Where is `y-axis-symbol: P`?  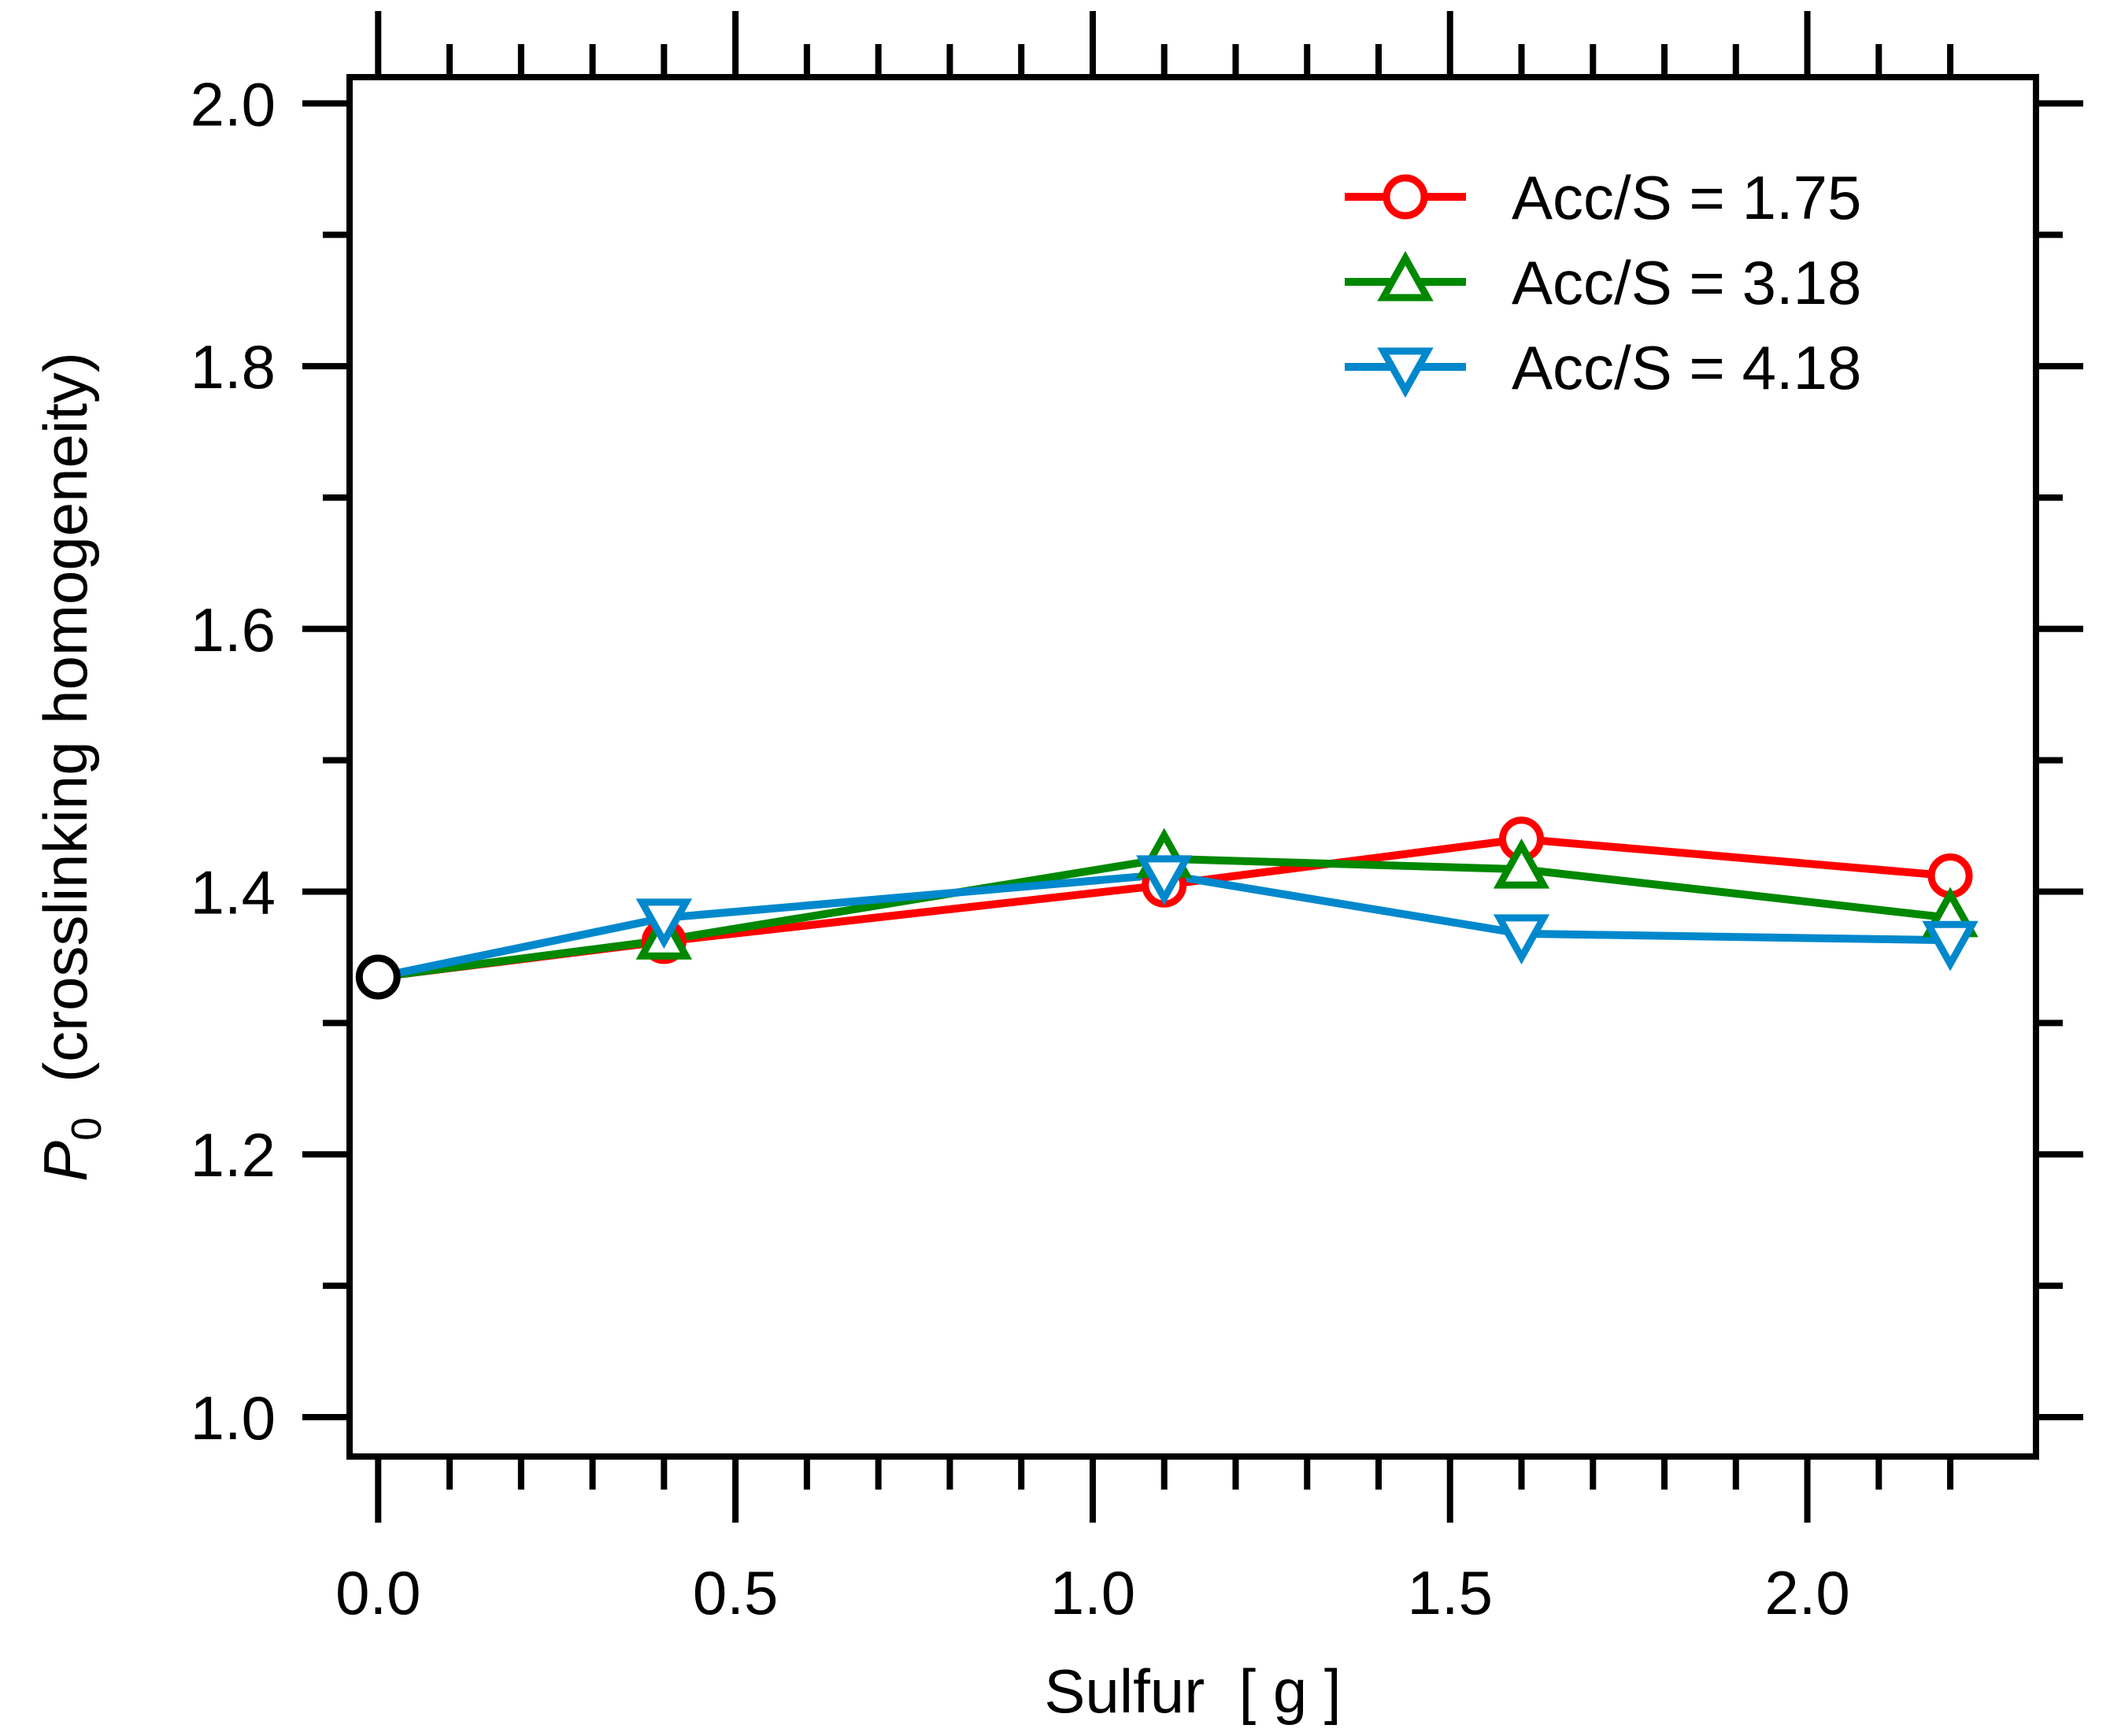 y-axis-symbol: P is located at coordinates (65, 1161).